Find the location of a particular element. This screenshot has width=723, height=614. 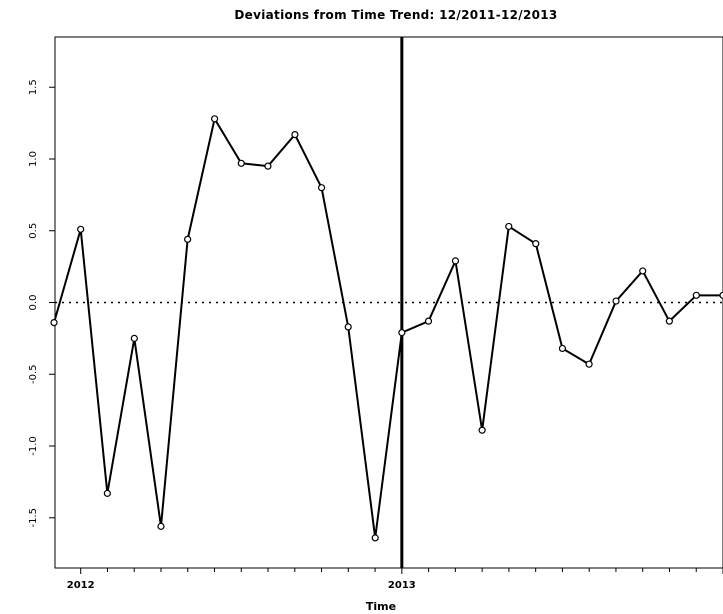

y-tick-label: 1.5 is located at coordinates (33, 87).